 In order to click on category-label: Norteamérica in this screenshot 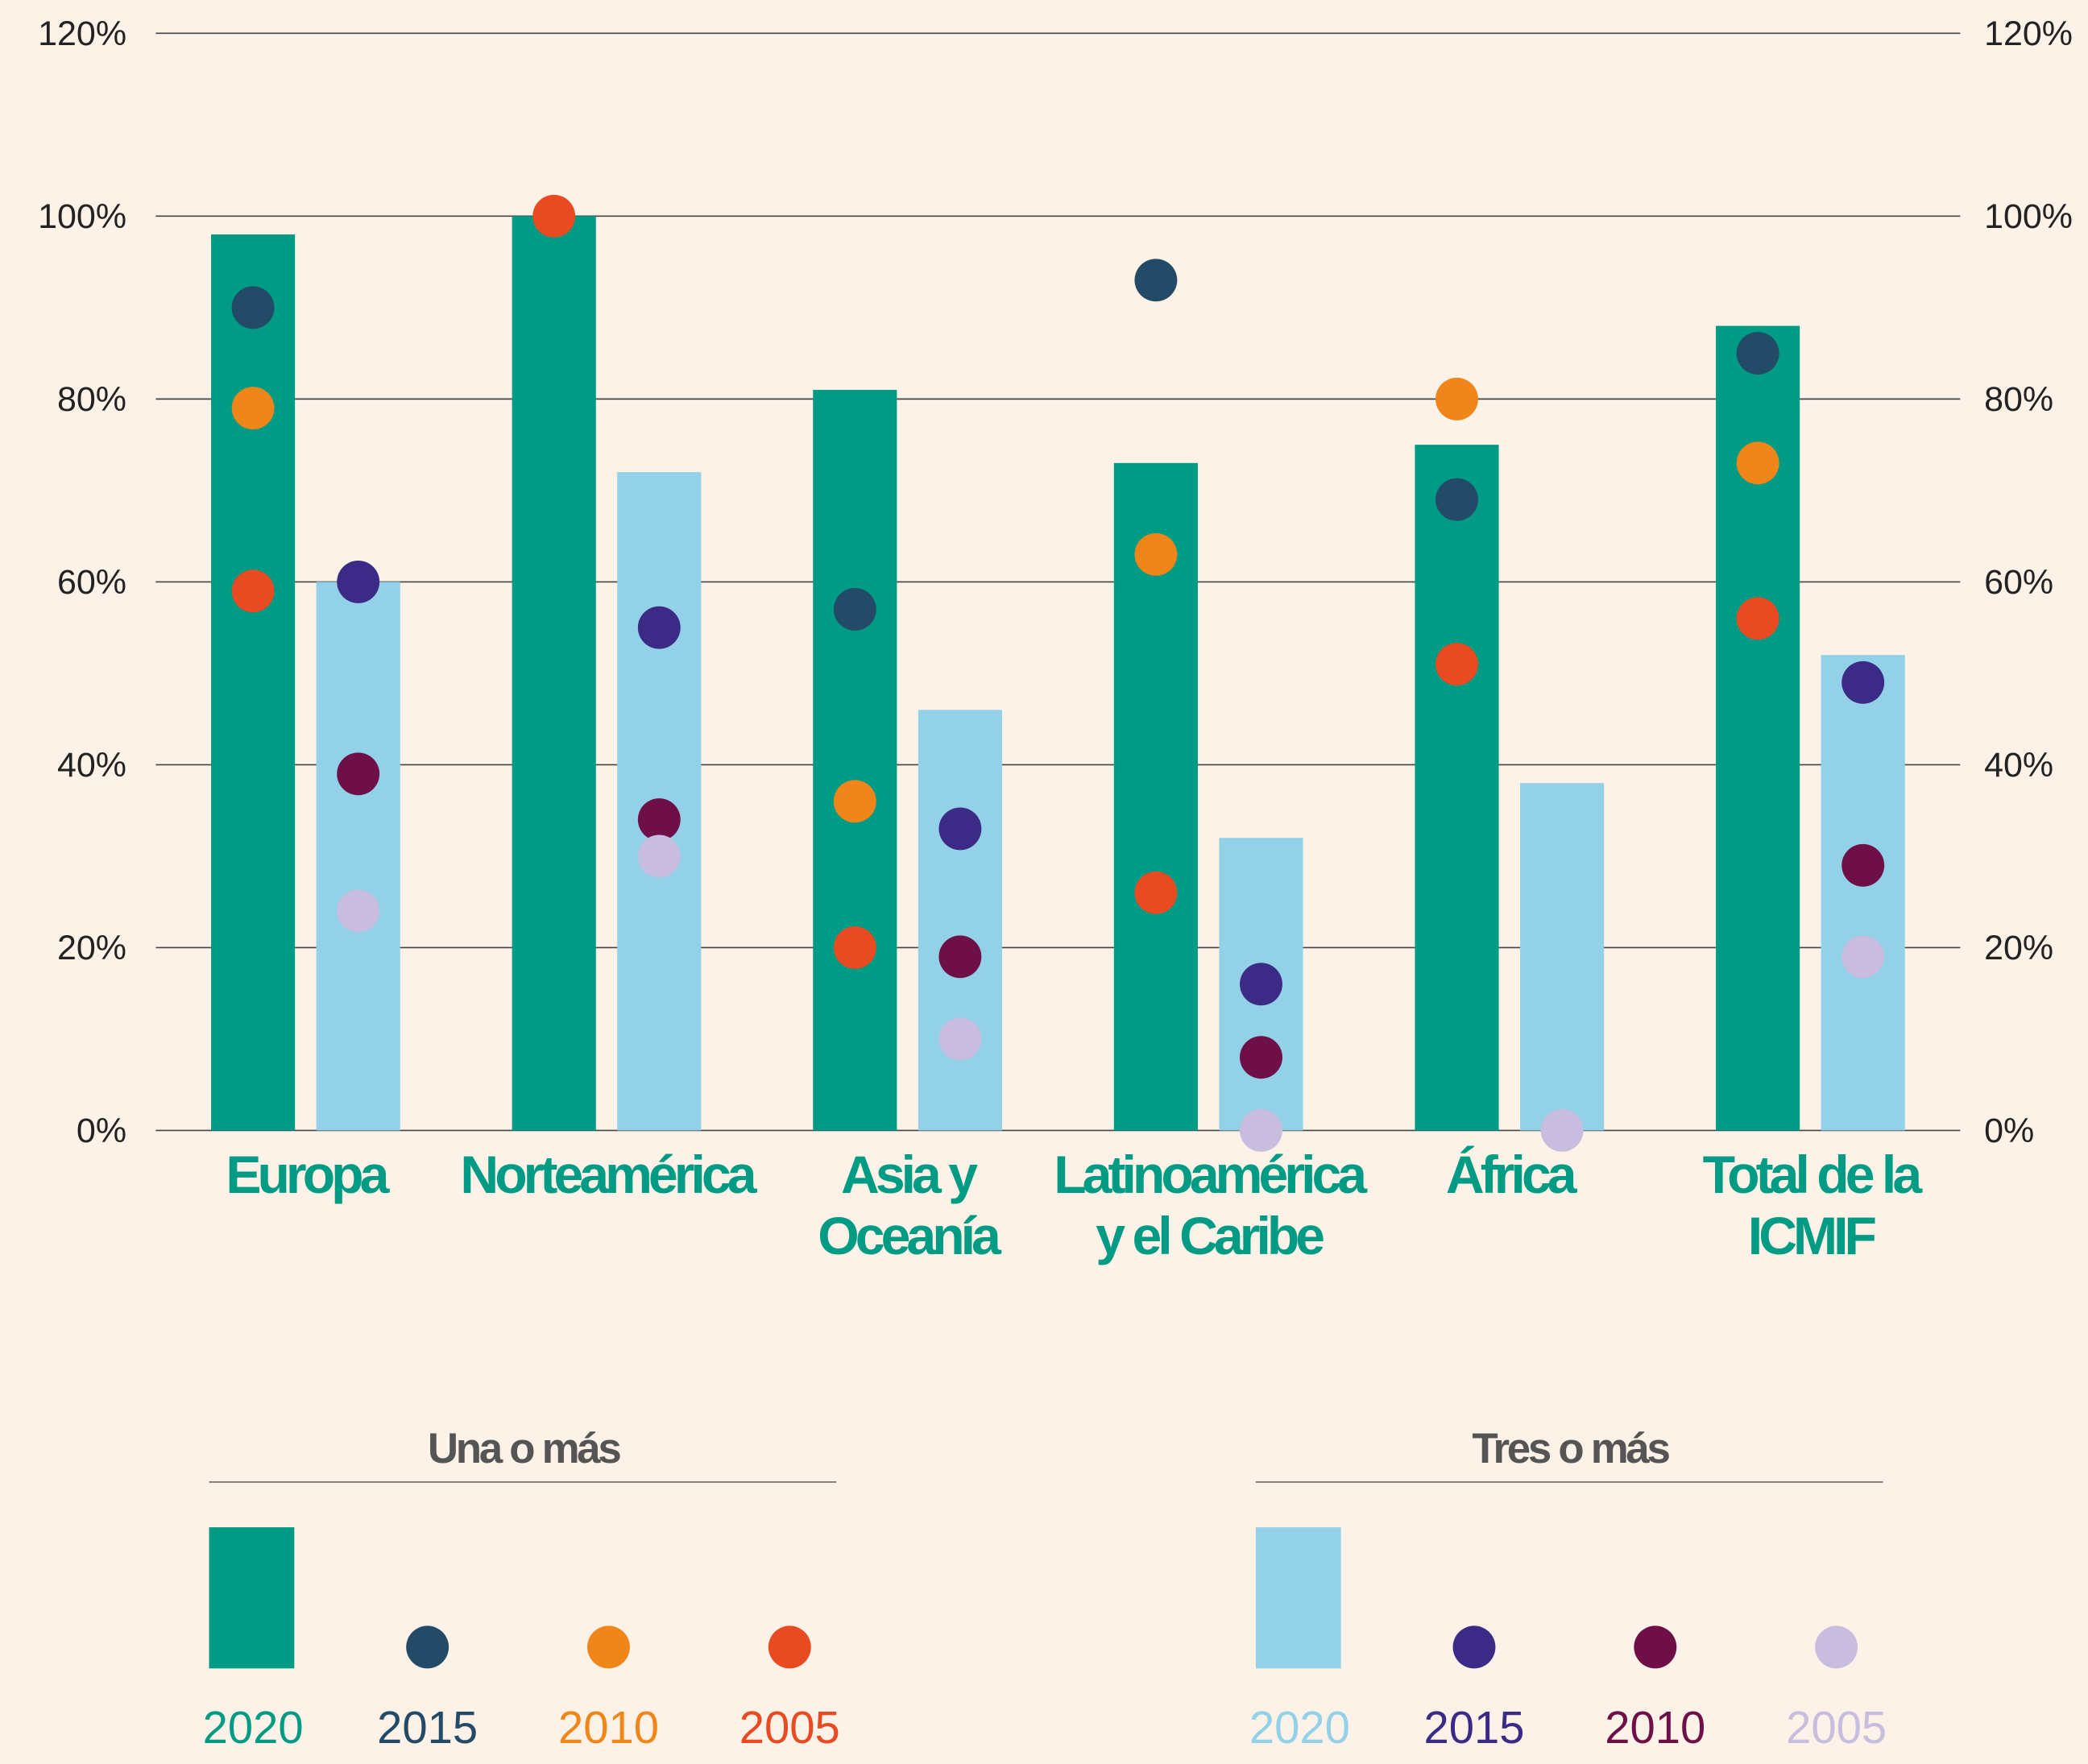, I will do `click(608, 1176)`.